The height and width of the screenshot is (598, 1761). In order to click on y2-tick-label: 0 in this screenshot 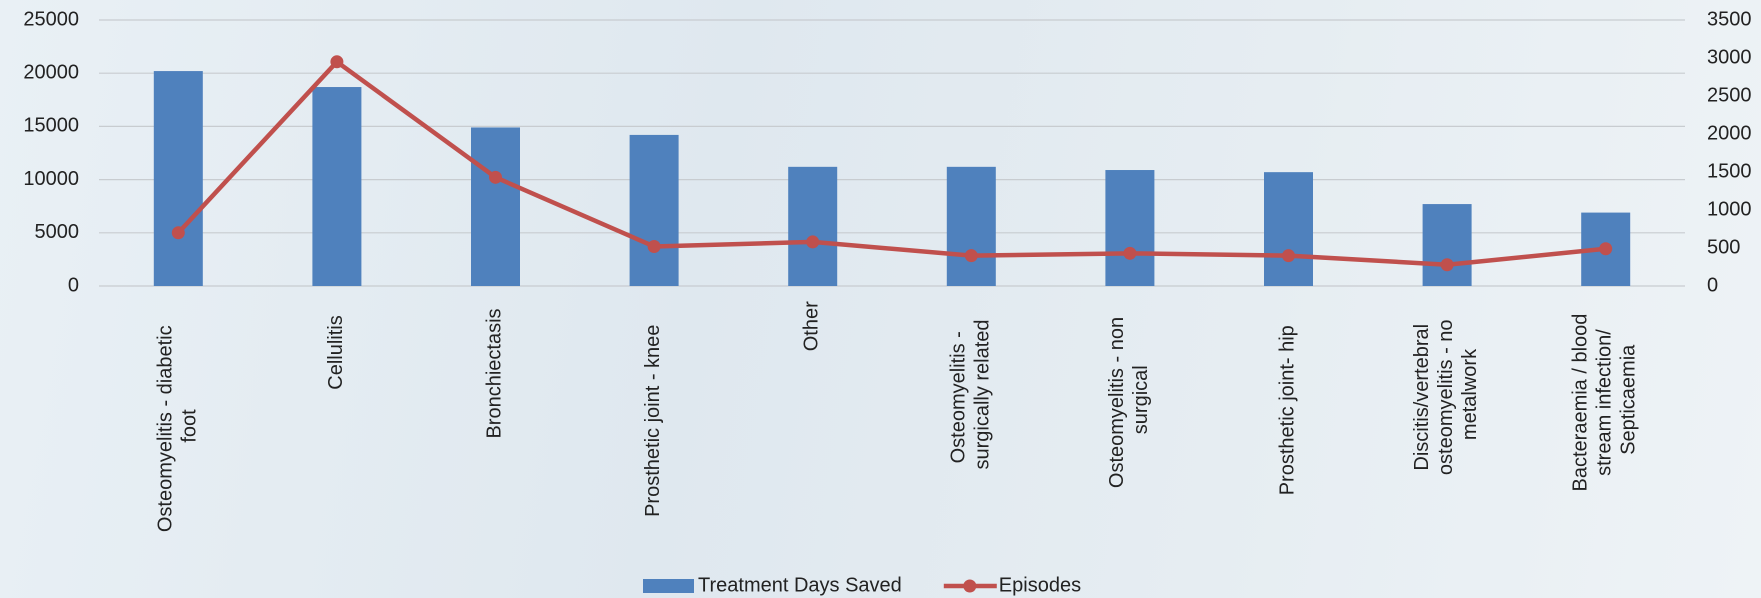, I will do `click(1712, 285)`.